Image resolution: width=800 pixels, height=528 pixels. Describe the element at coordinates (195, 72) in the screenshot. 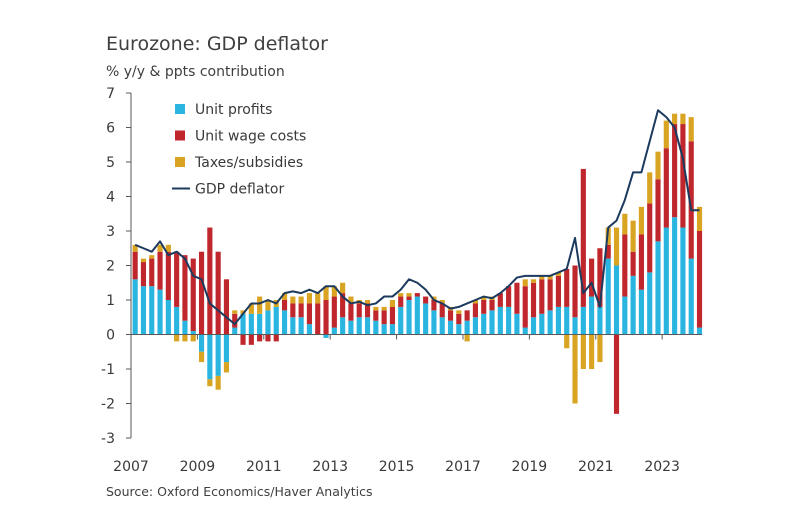

I see `y-axis-label: % y/y & ppts contribution` at that location.